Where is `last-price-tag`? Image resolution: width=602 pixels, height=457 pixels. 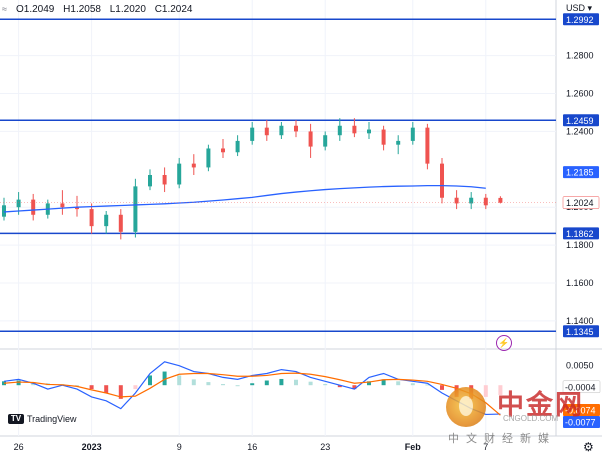
last-price-tag is located at coordinates (581, 202).